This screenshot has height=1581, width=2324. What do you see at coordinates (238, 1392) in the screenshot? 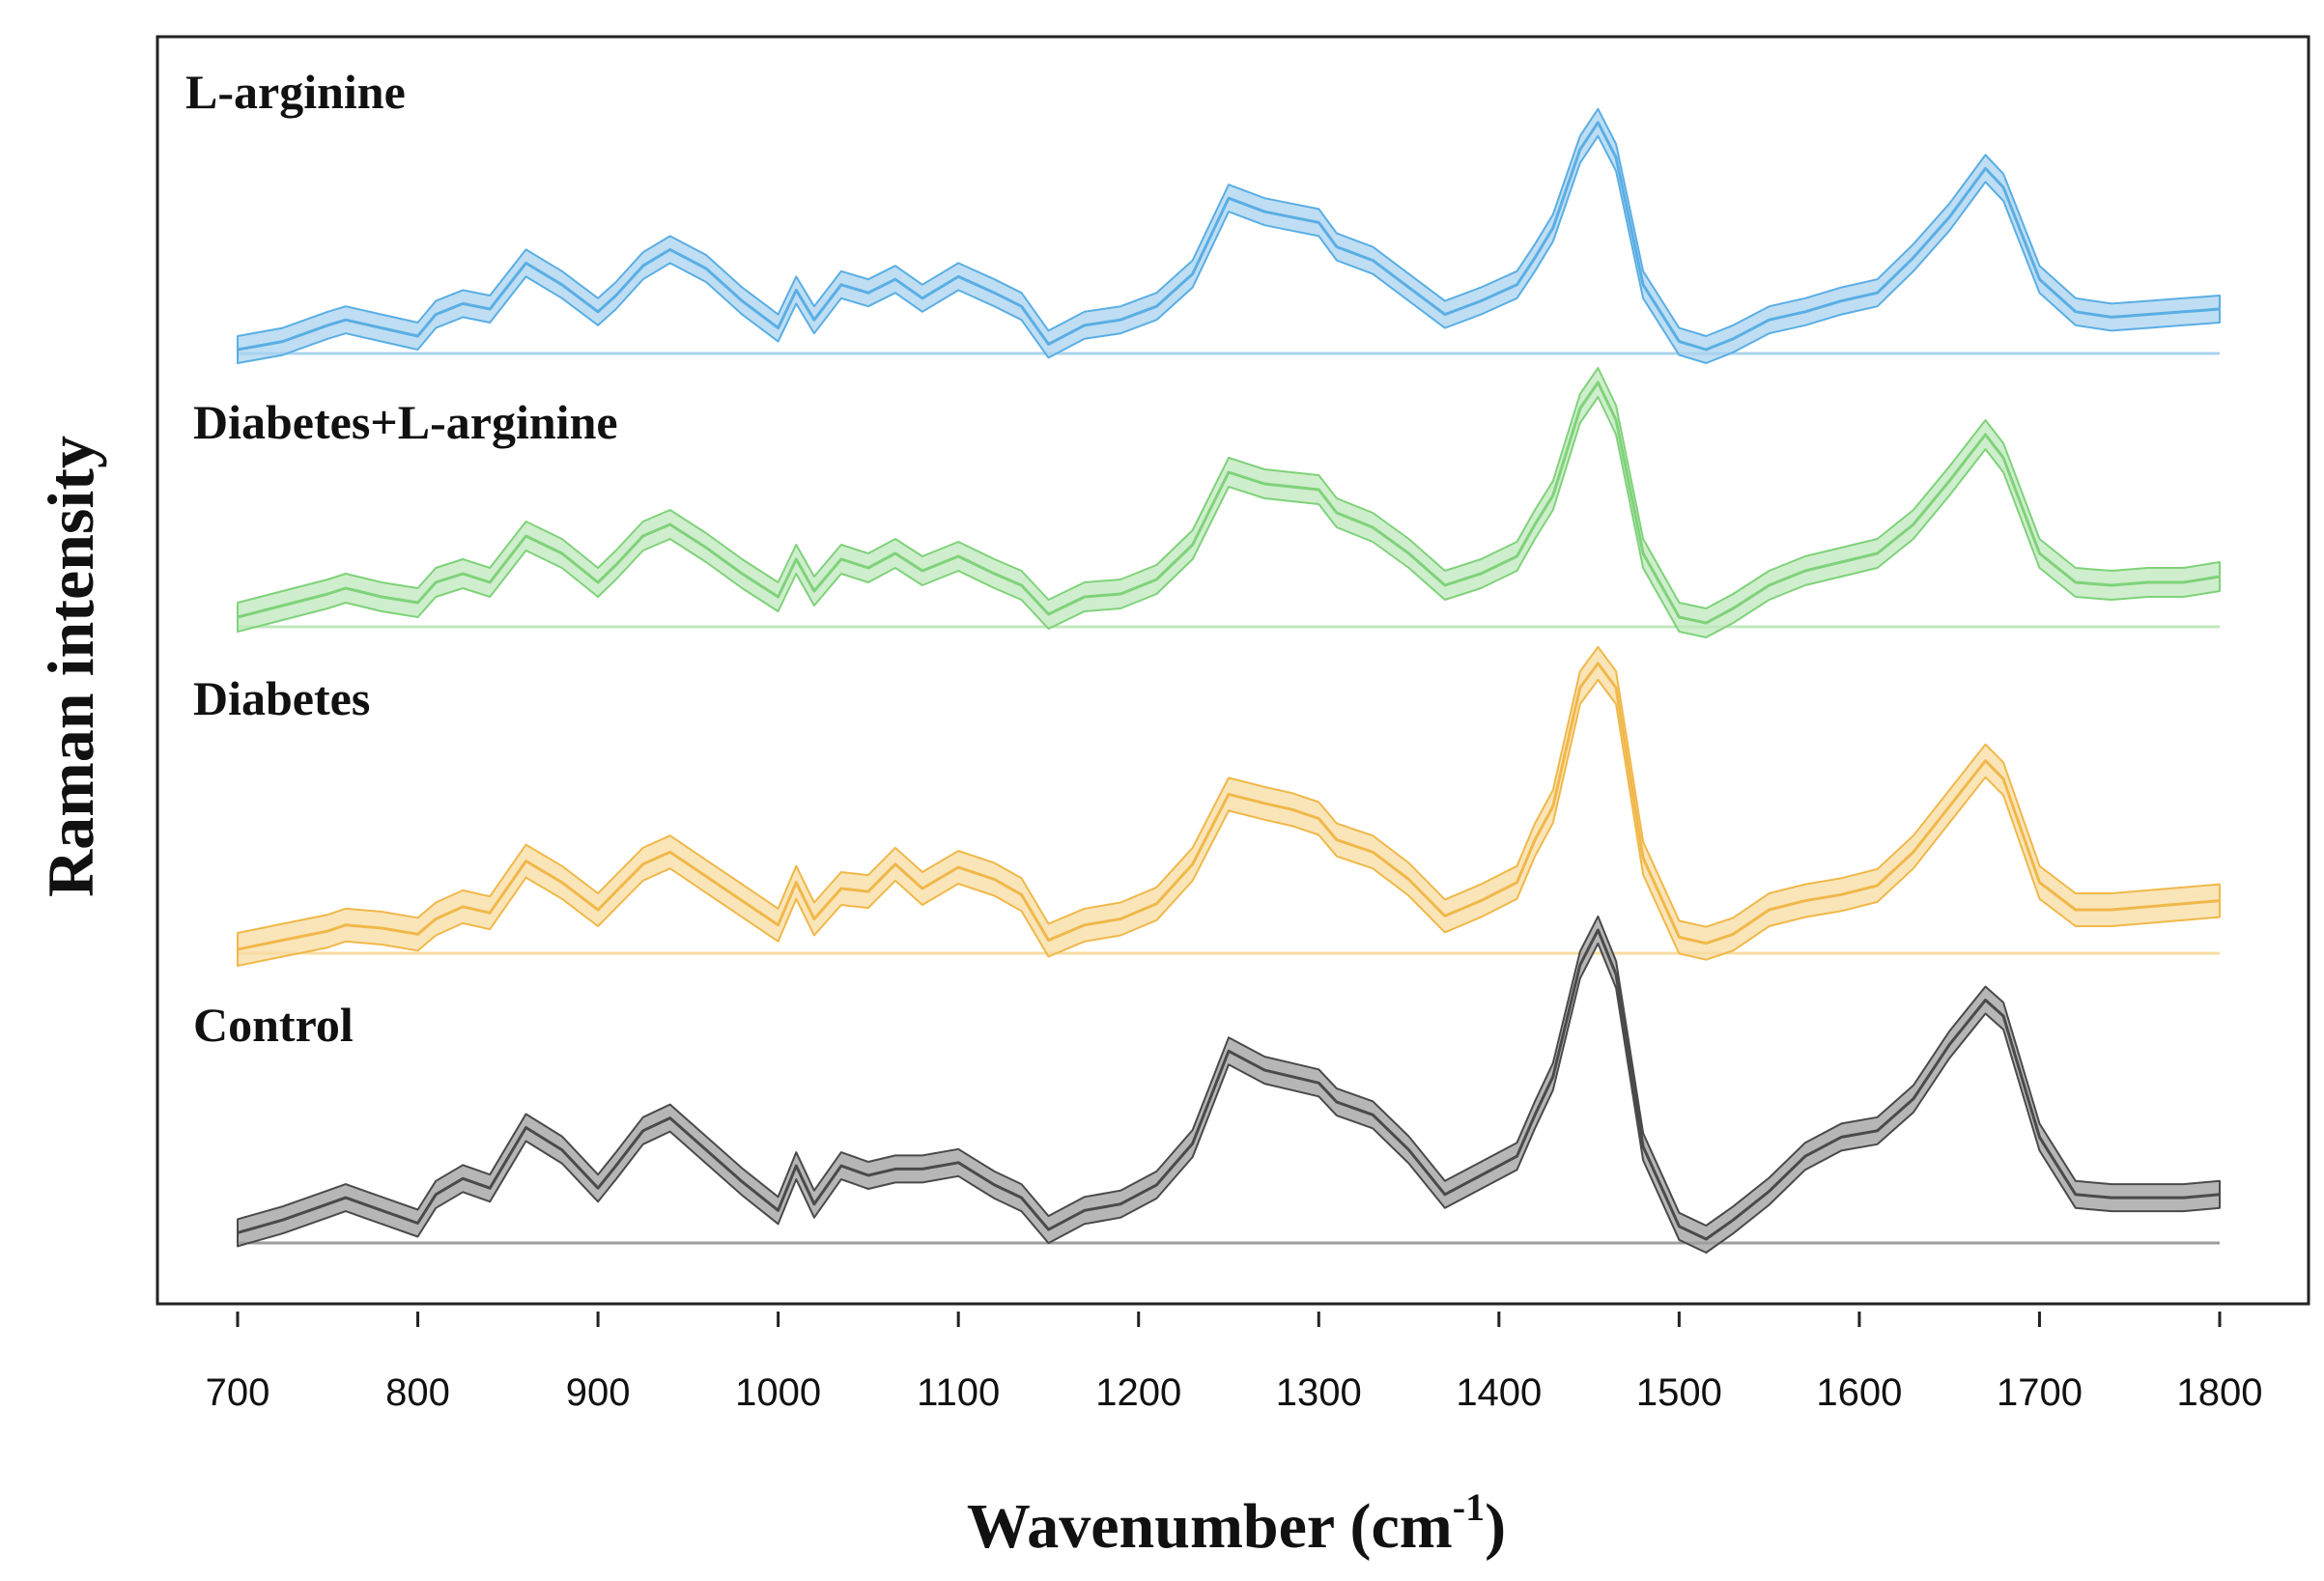
I see `x-tick-label: 700` at bounding box center [238, 1392].